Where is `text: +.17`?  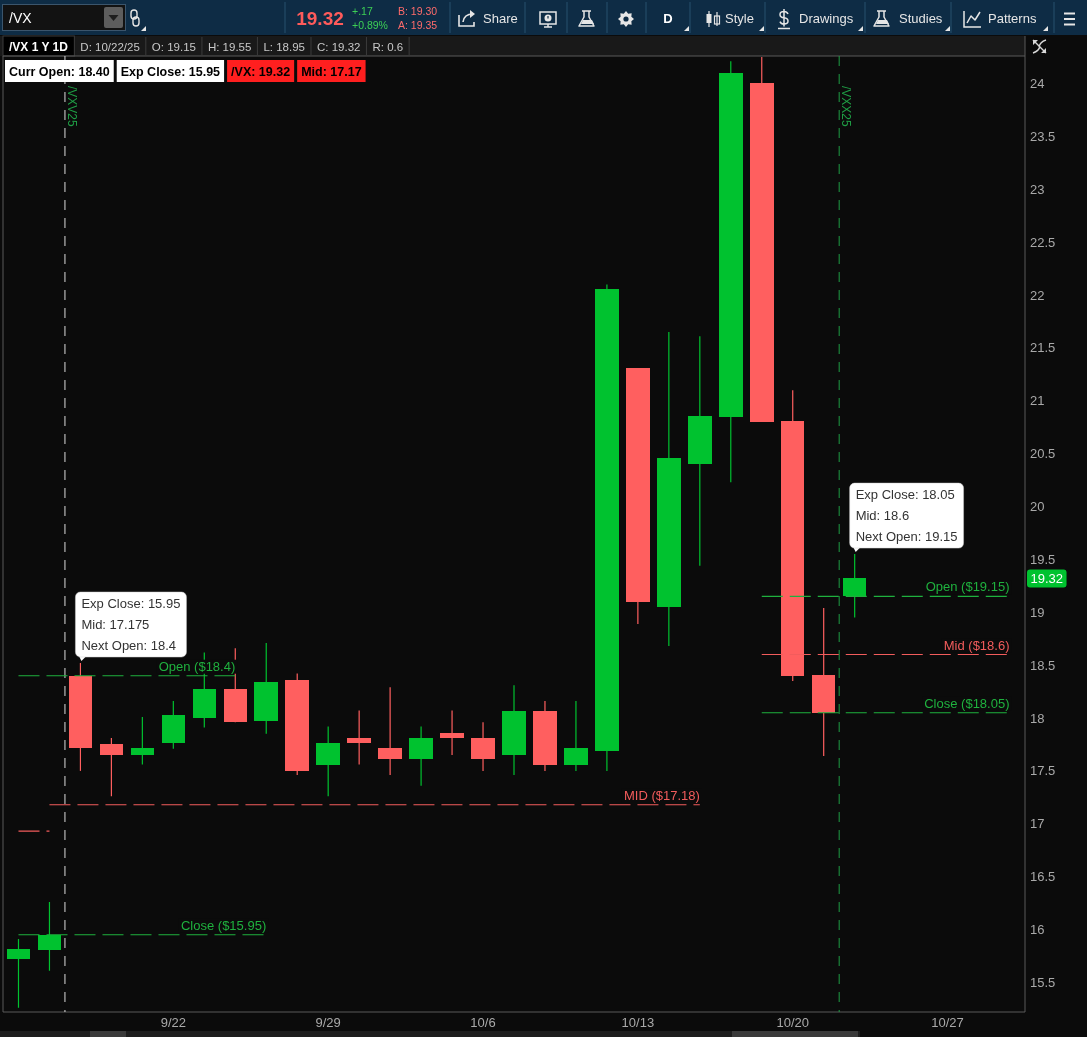
text: +.17 is located at coordinates (362, 11).